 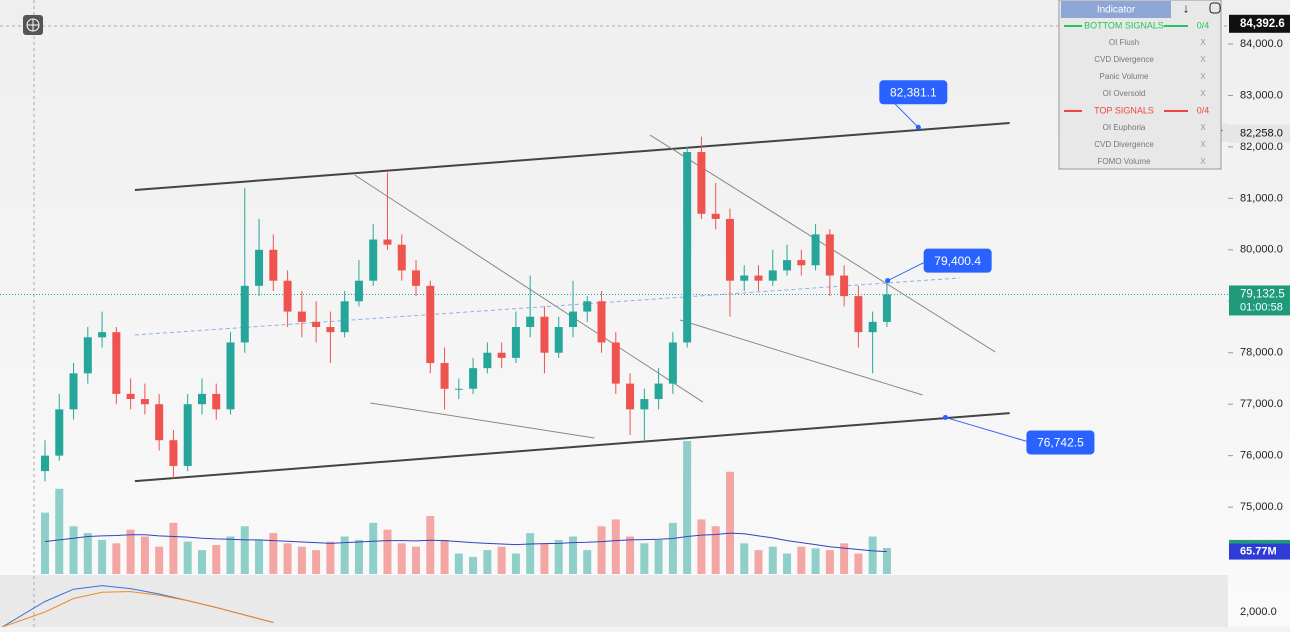 I want to click on y-tick-label: 80,000.0, so click(x=1261, y=250).